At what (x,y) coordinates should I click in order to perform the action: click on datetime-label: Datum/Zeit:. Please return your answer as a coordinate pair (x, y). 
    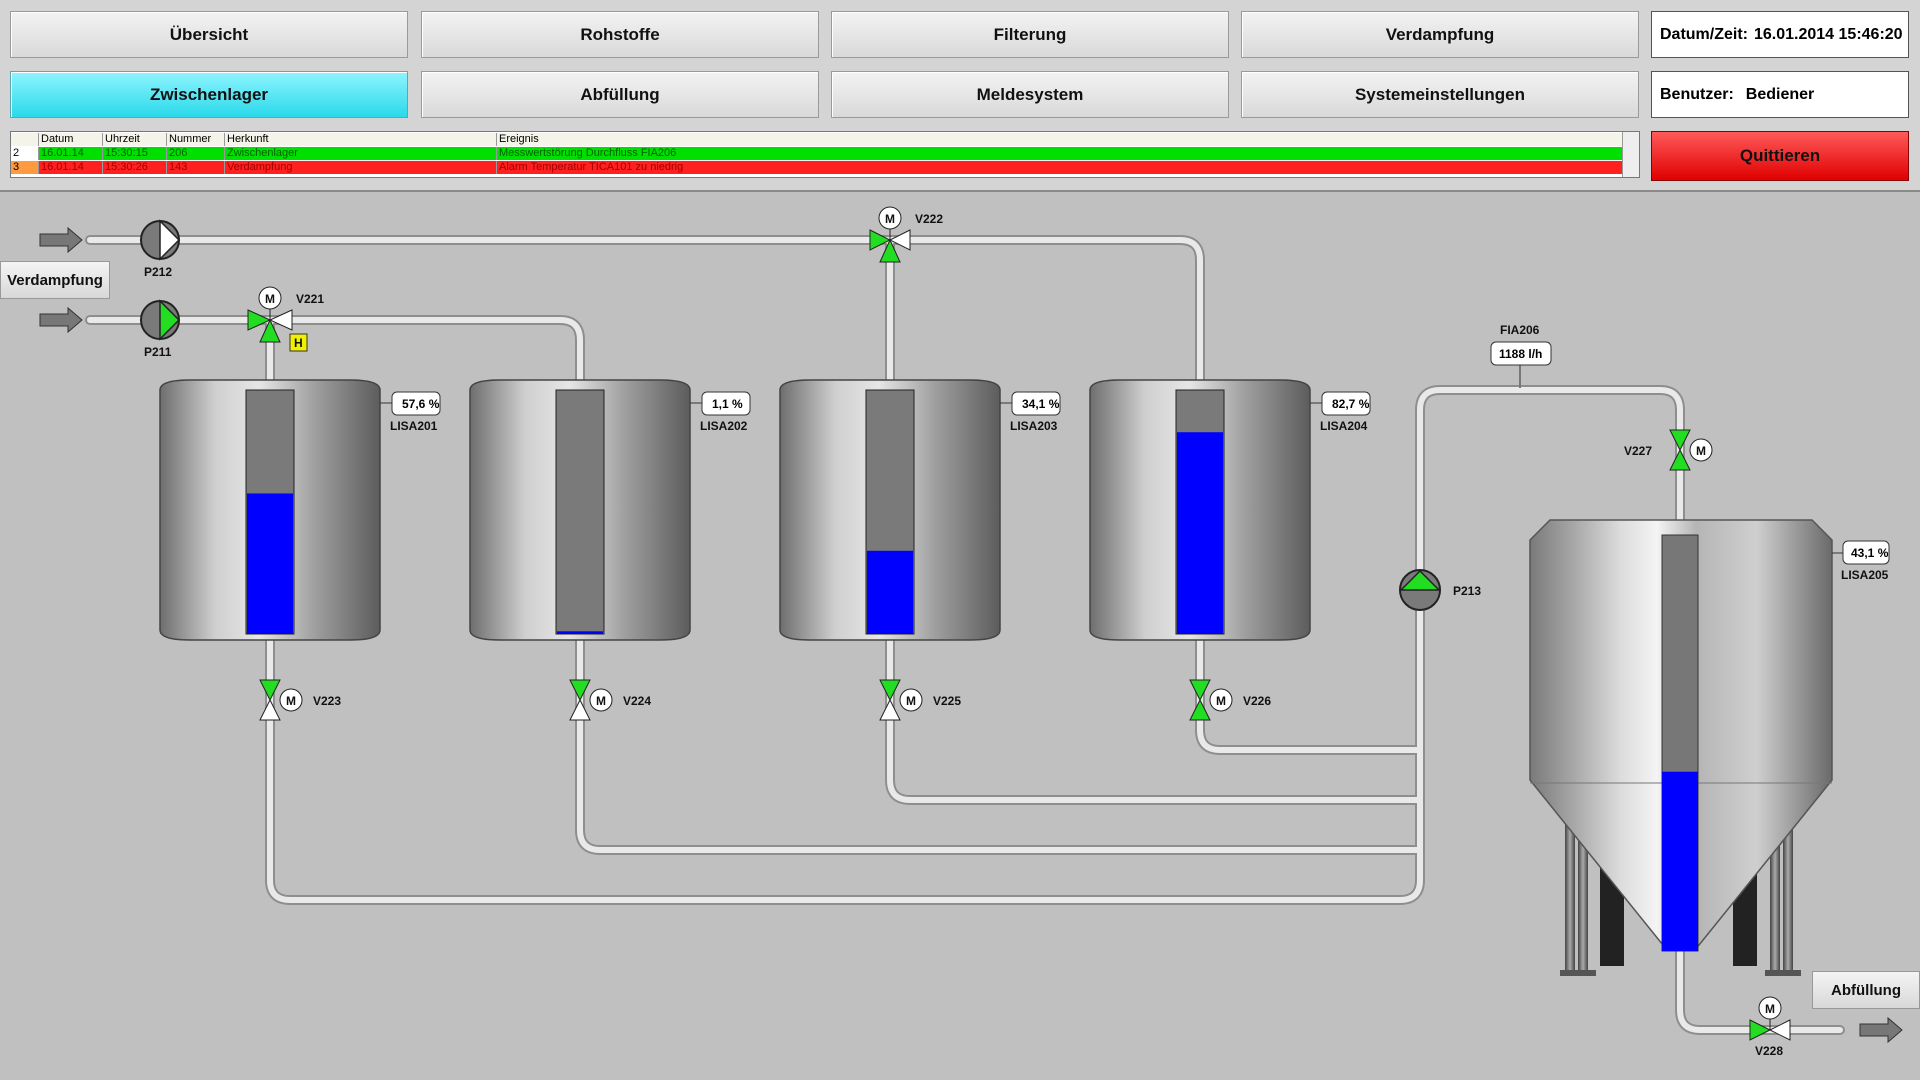
    Looking at the image, I should click on (1704, 34).